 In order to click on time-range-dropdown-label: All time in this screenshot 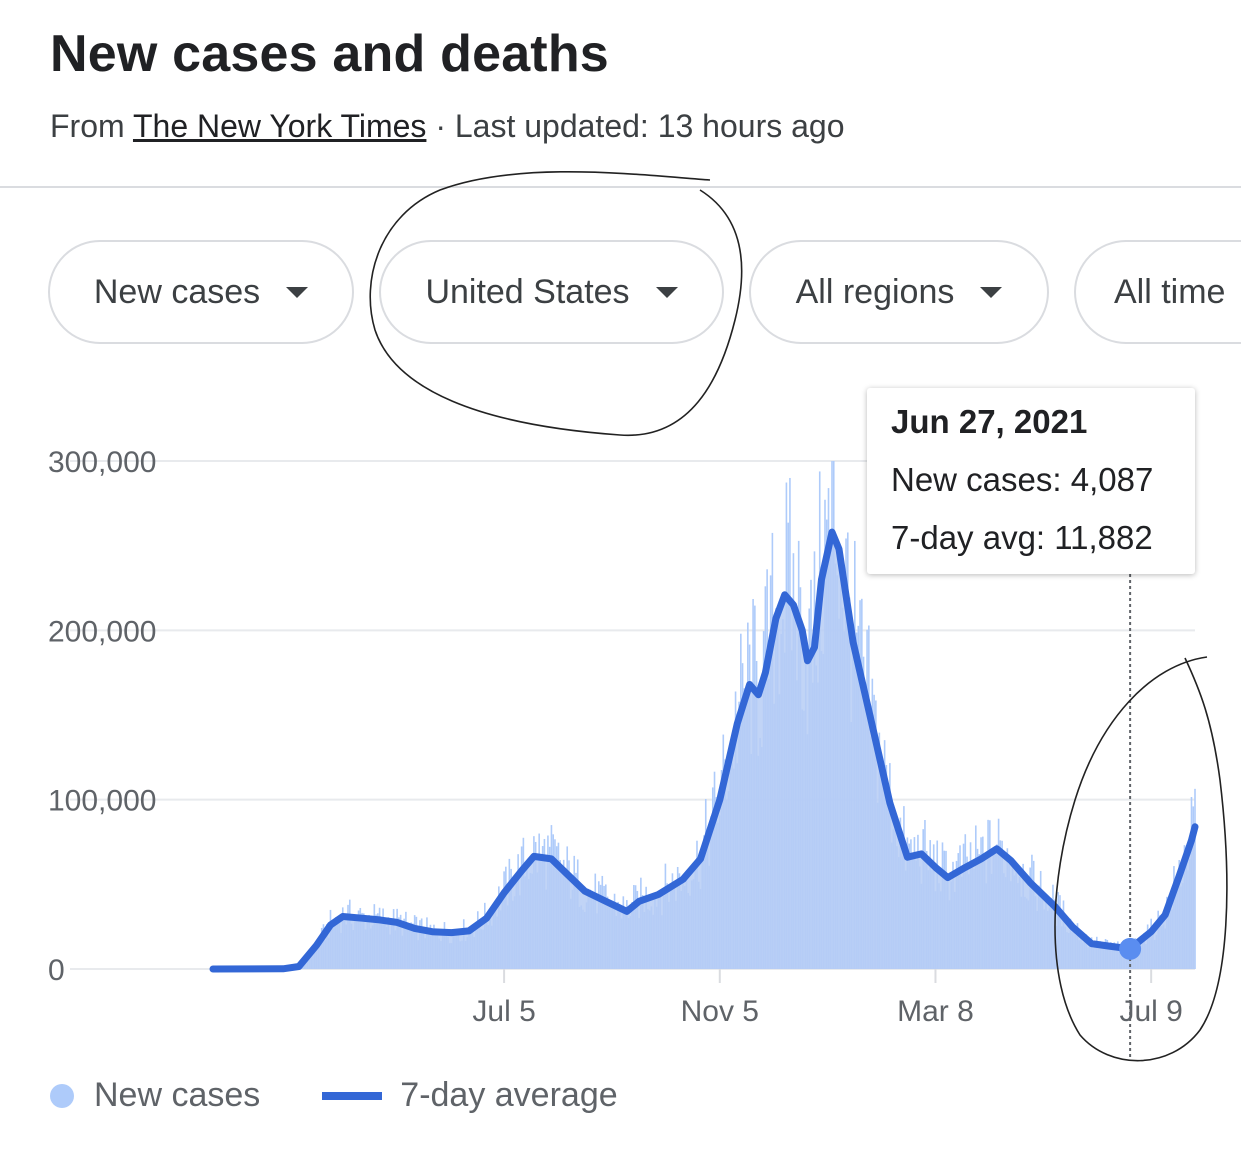, I will do `click(1170, 291)`.